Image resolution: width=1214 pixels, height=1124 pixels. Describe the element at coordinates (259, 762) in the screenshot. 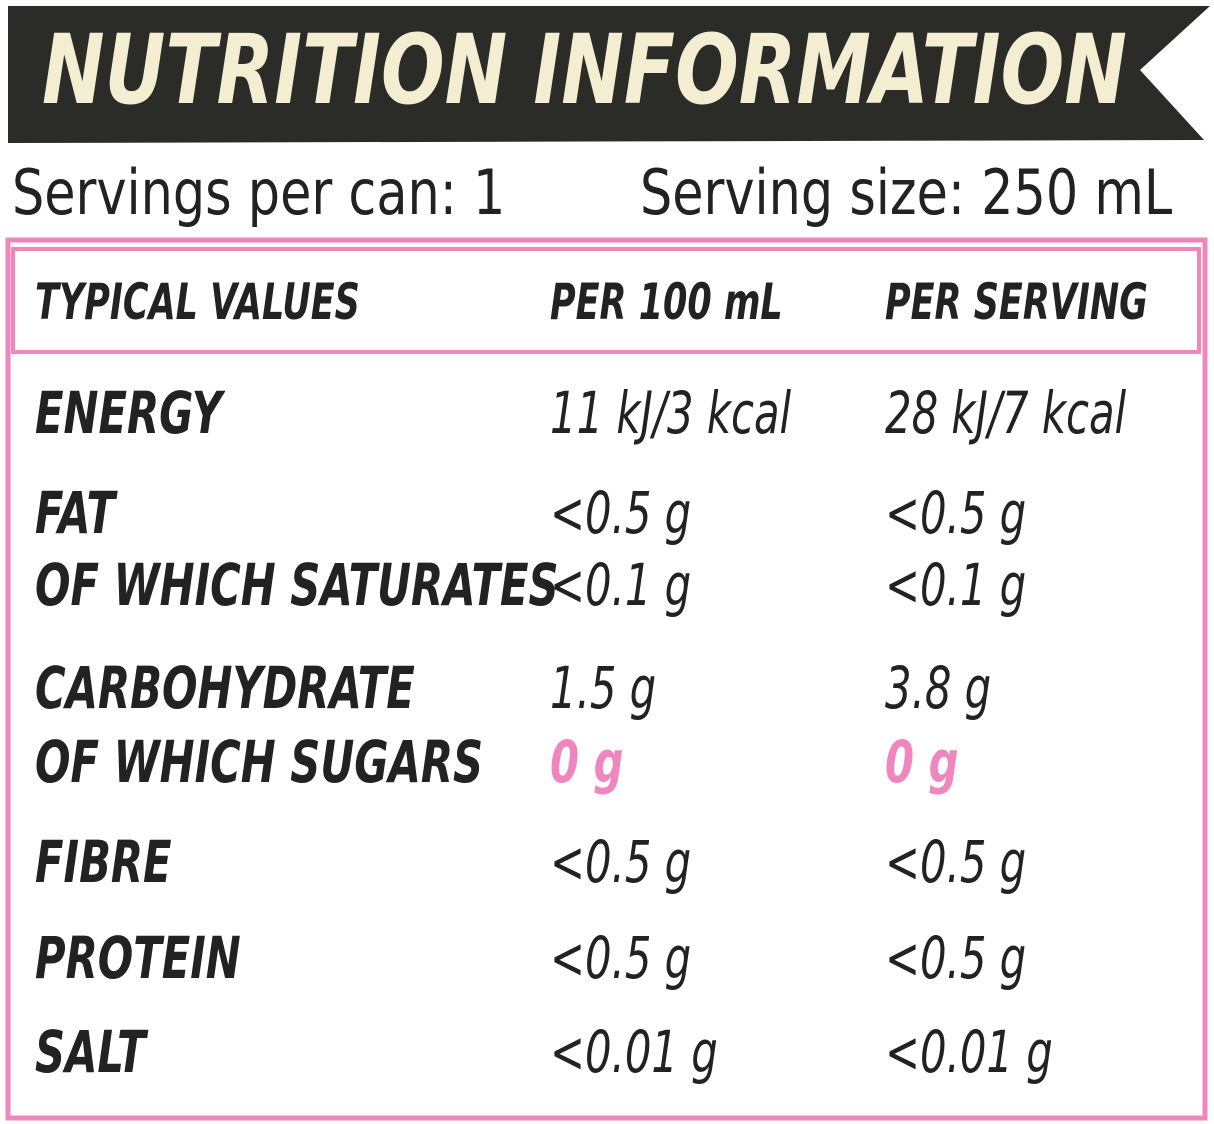

I see `nutrient-label: OF WHICH SUGARS` at that location.